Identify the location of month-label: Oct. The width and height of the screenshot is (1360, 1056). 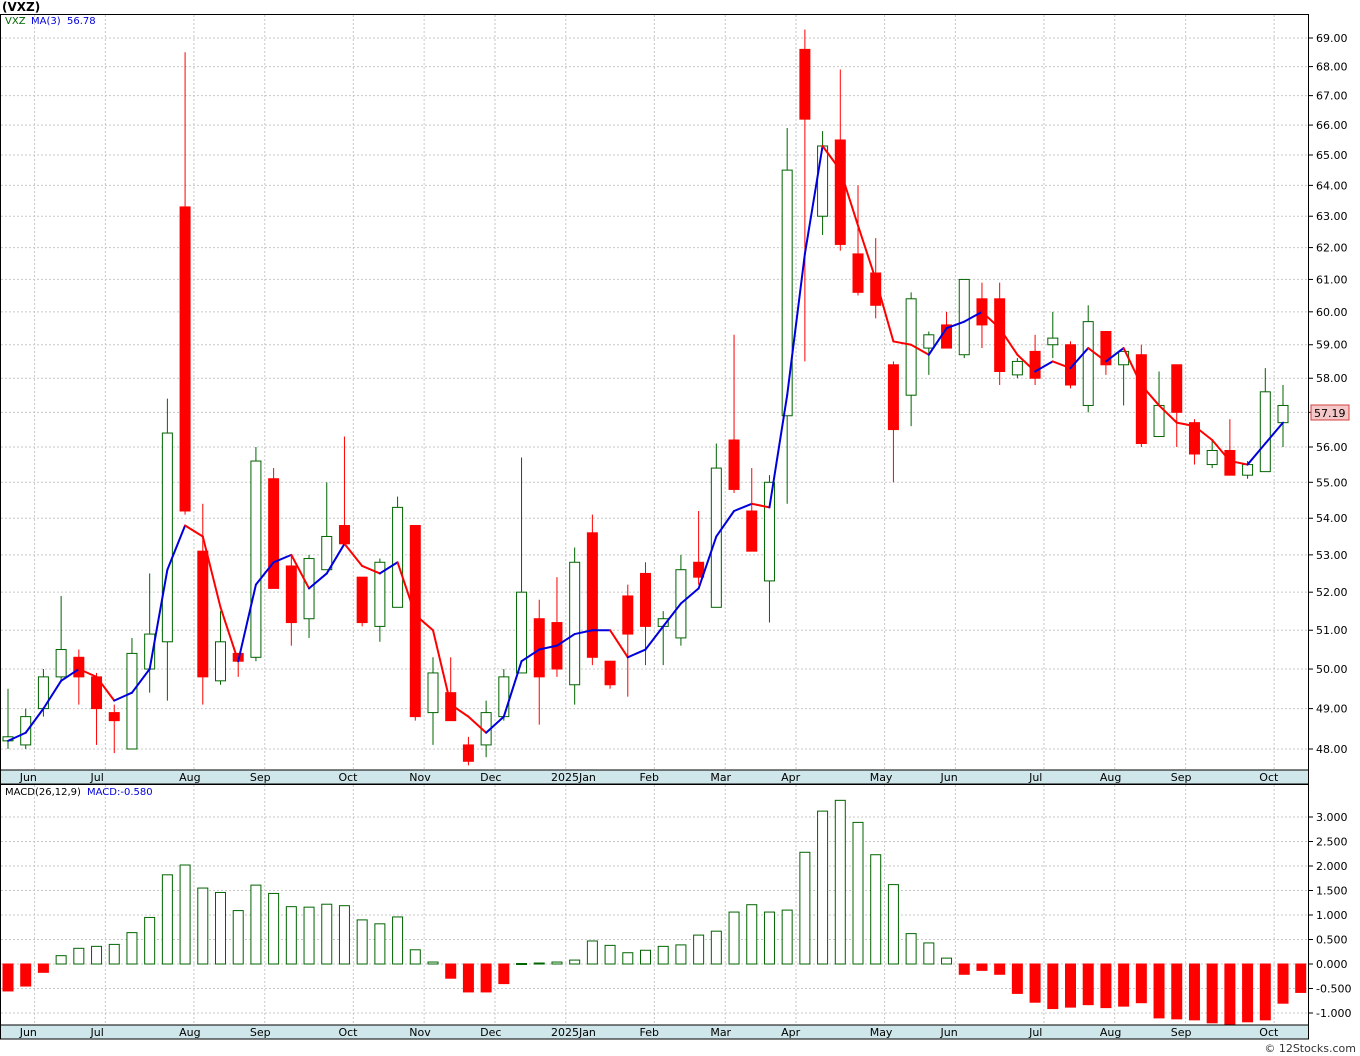
(1269, 1032).